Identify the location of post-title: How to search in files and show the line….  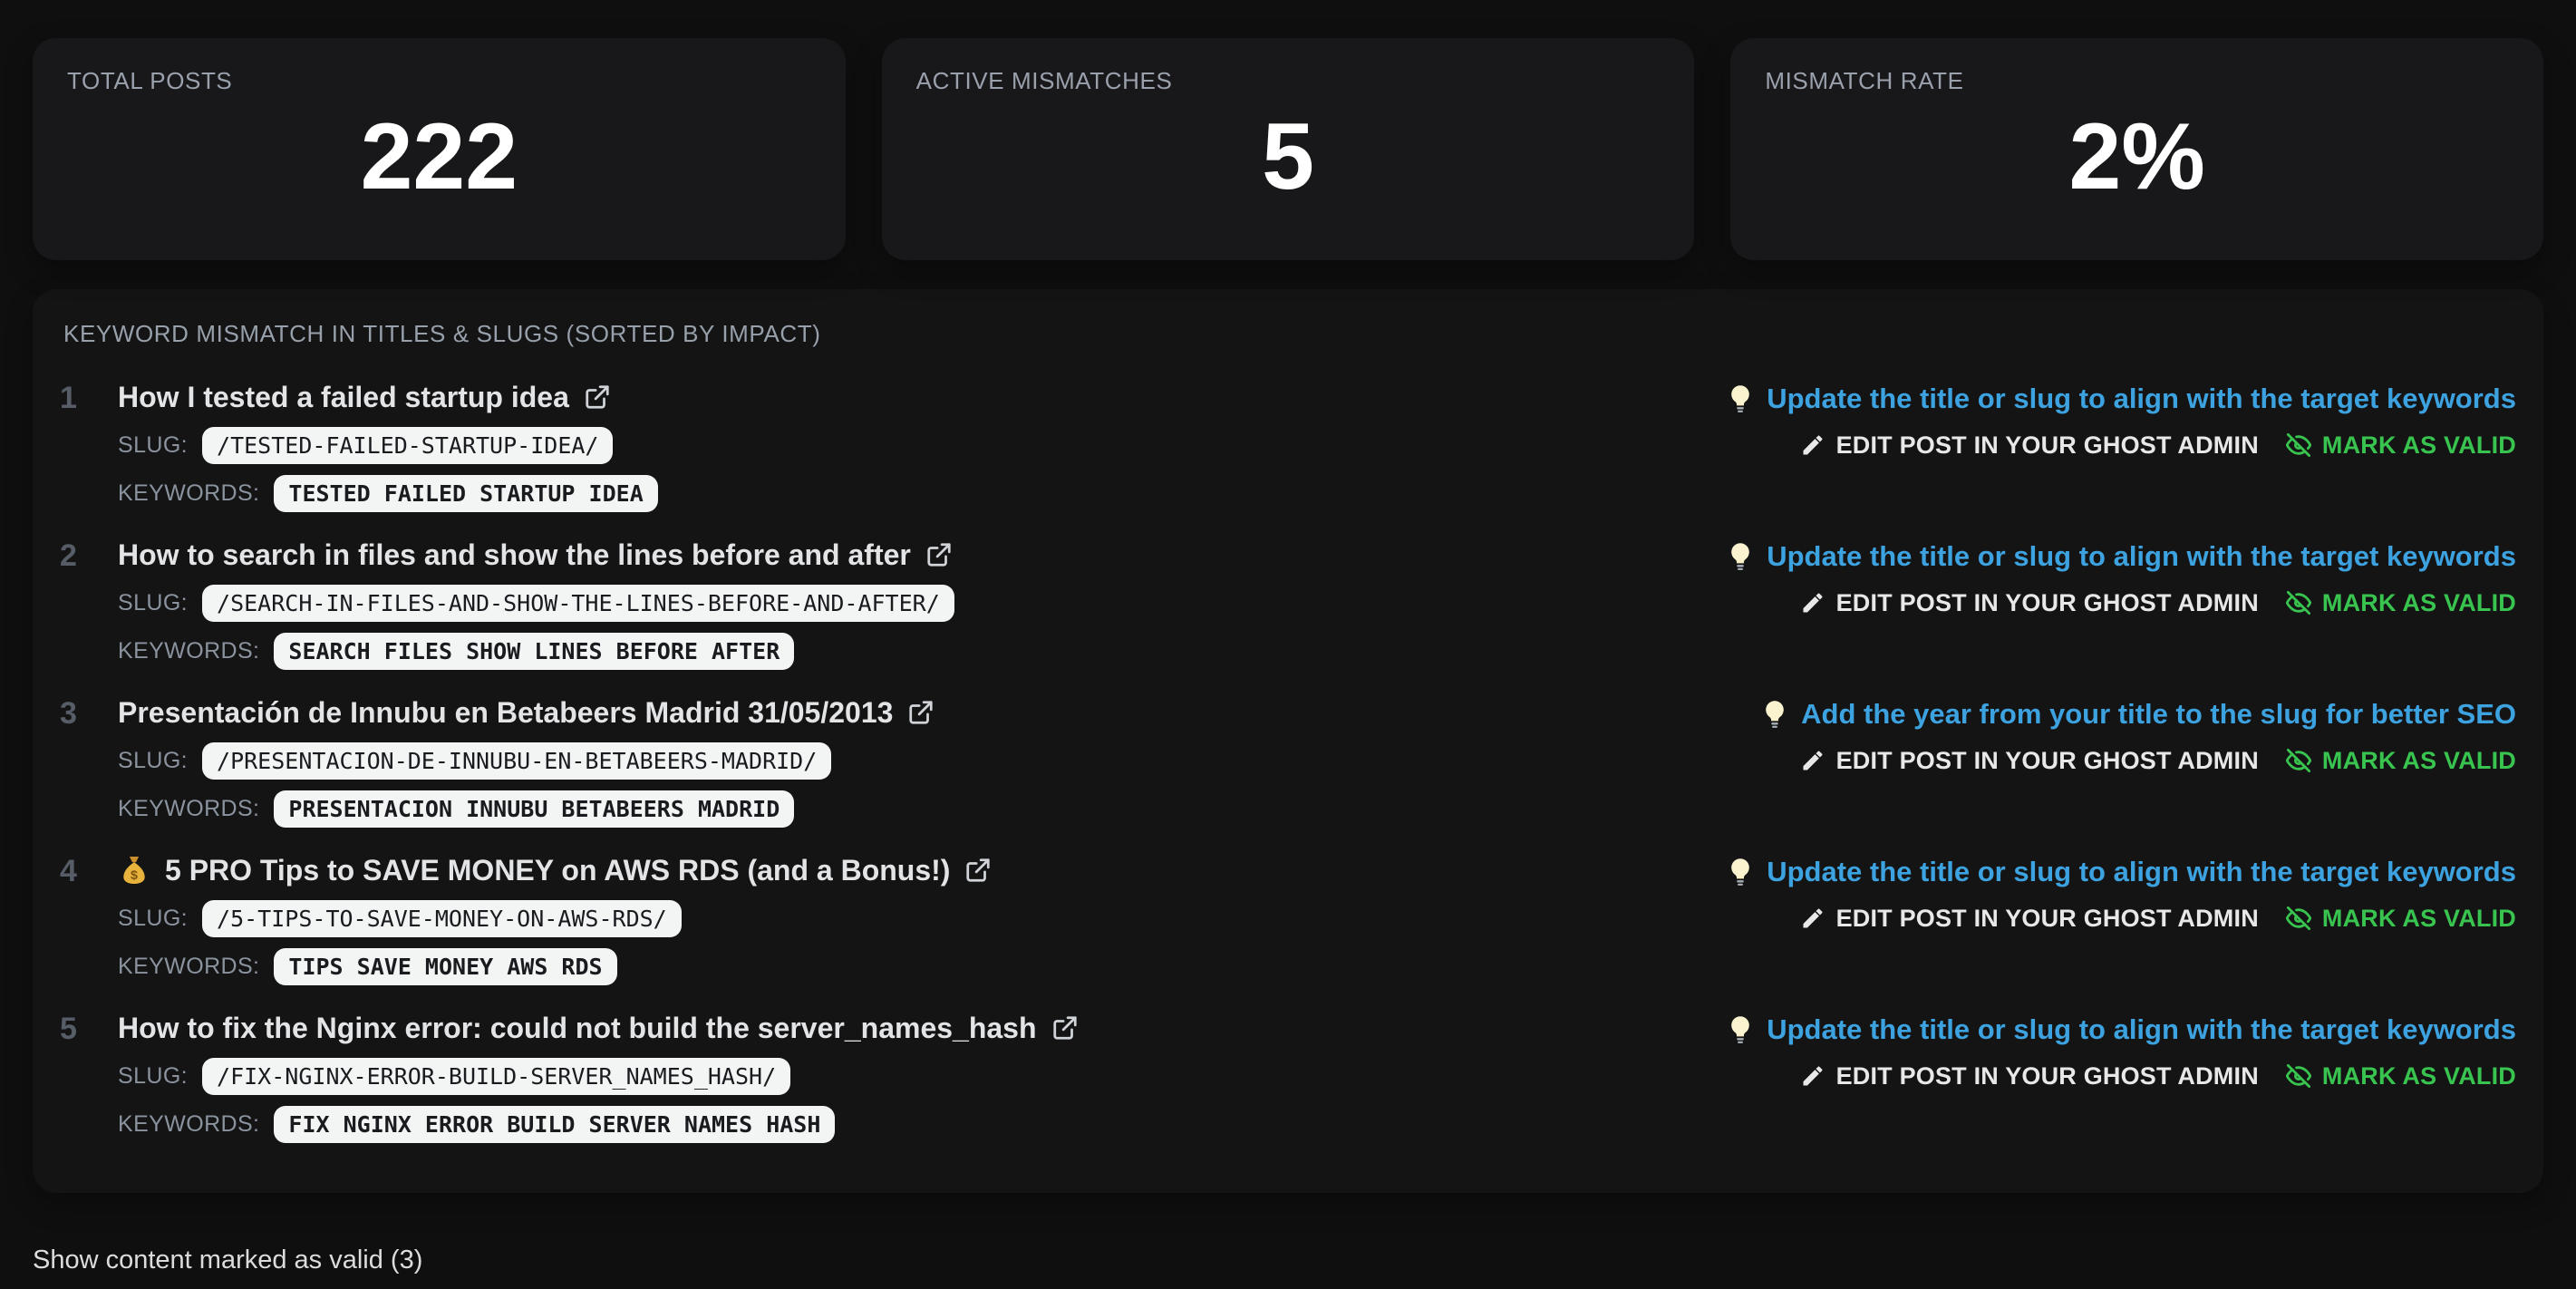
(514, 554).